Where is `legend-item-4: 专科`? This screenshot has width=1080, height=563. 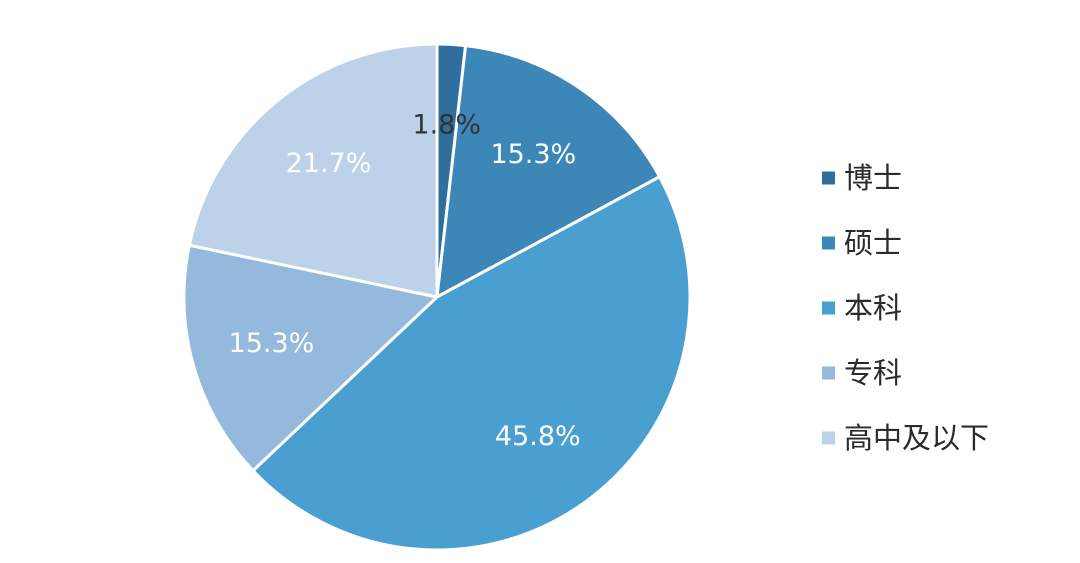
legend-item-4: 专科 is located at coordinates (862, 373).